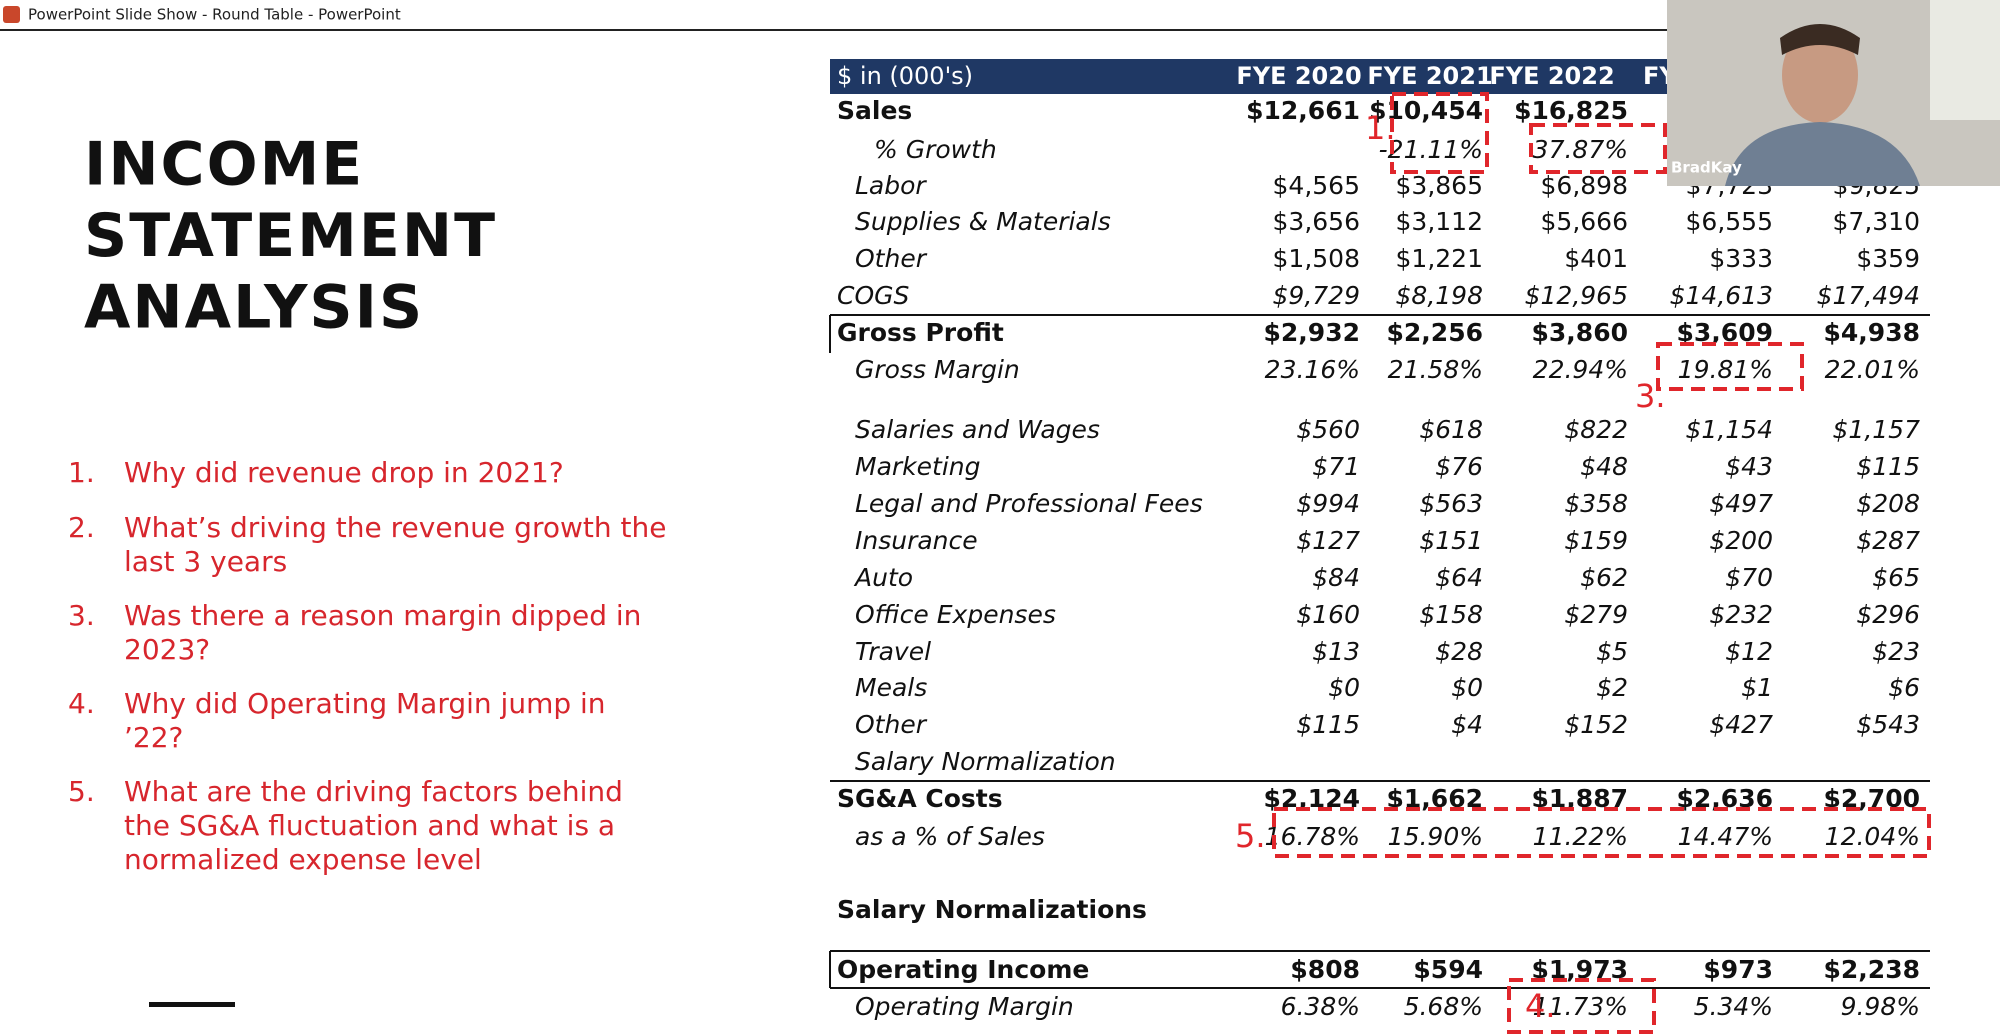 This screenshot has height=1034, width=2000. Describe the element at coordinates (1439, 185) in the screenshot. I see `cell-value: $3,865` at that location.